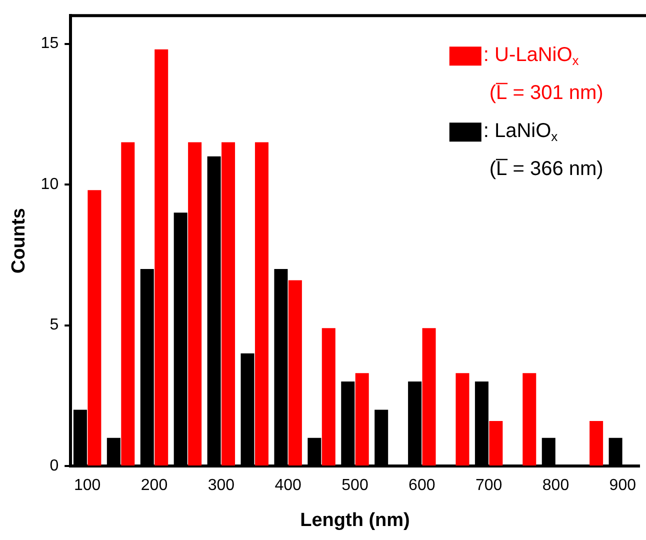  I want to click on x-tick-label: 700, so click(488, 485).